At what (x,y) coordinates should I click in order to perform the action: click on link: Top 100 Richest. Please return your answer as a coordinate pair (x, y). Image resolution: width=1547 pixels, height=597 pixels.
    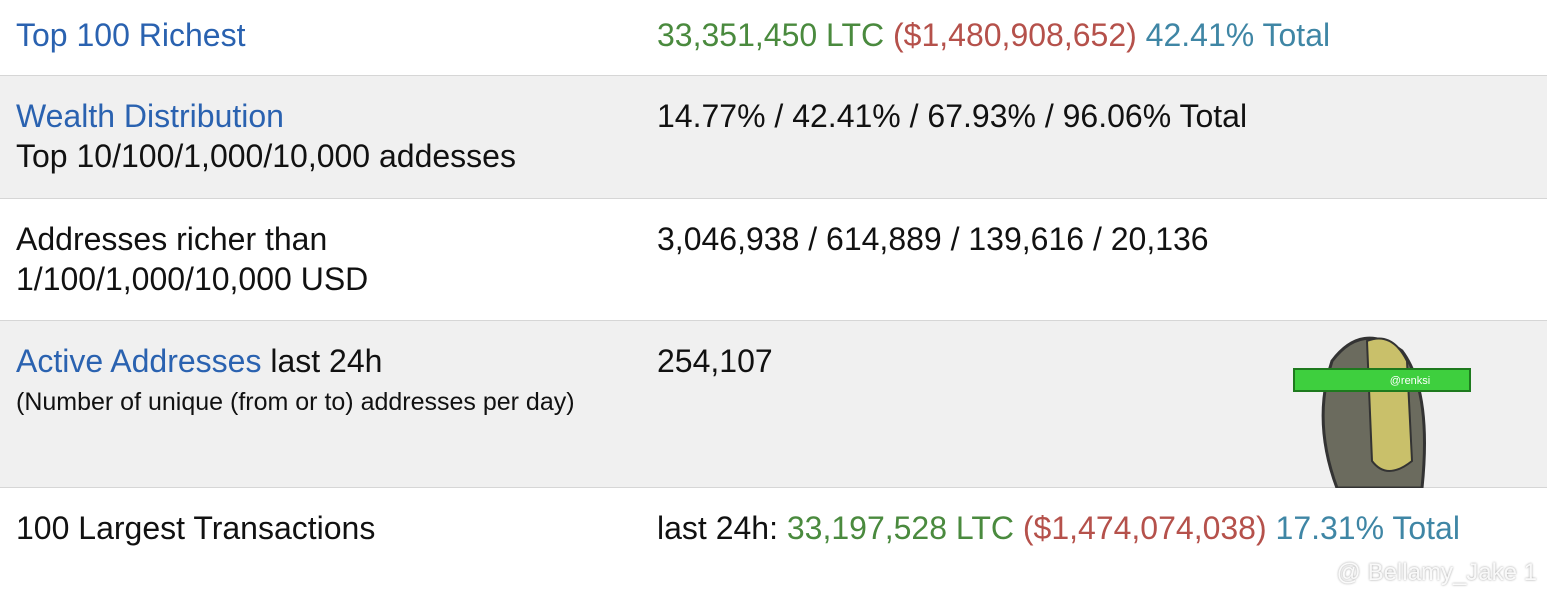
    Looking at the image, I should click on (131, 35).